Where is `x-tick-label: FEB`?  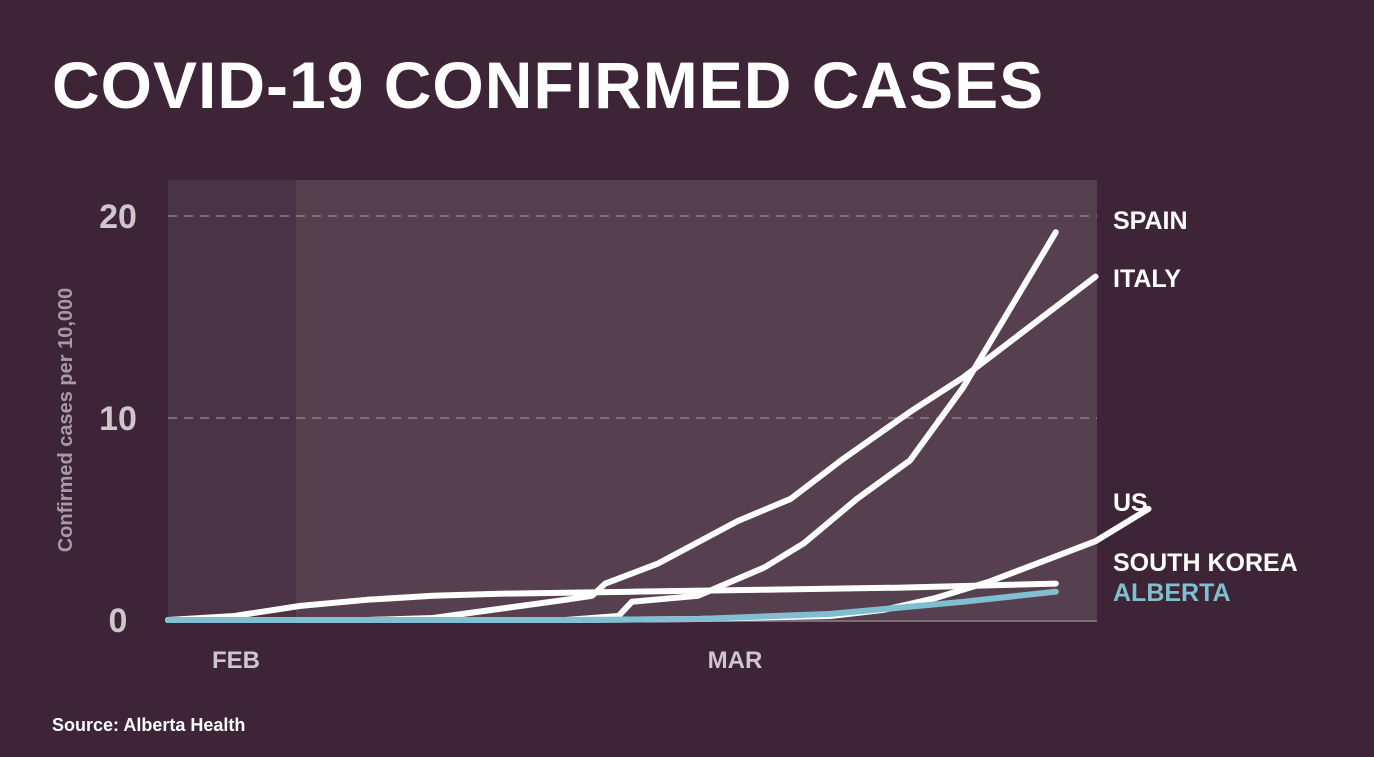
x-tick-label: FEB is located at coordinates (236, 660).